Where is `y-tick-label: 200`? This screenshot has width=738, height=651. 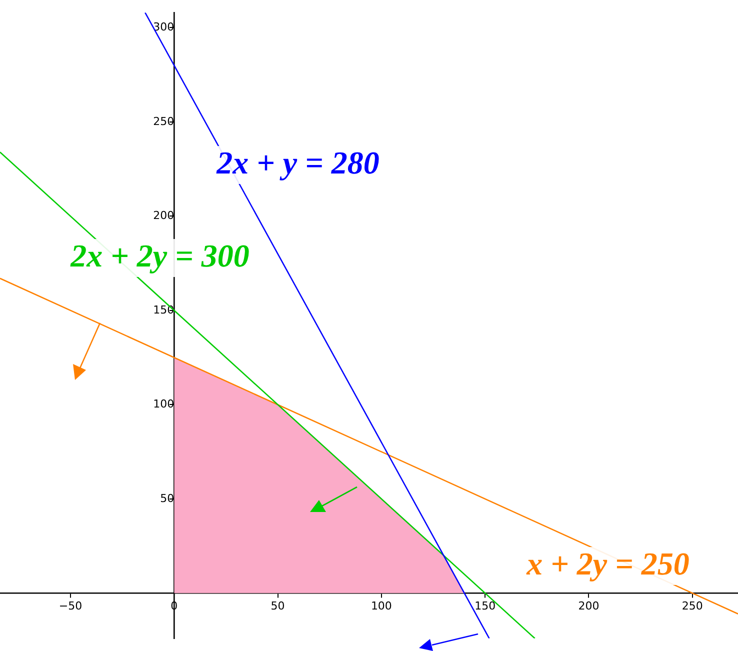 y-tick-label: 200 is located at coordinates (163, 215).